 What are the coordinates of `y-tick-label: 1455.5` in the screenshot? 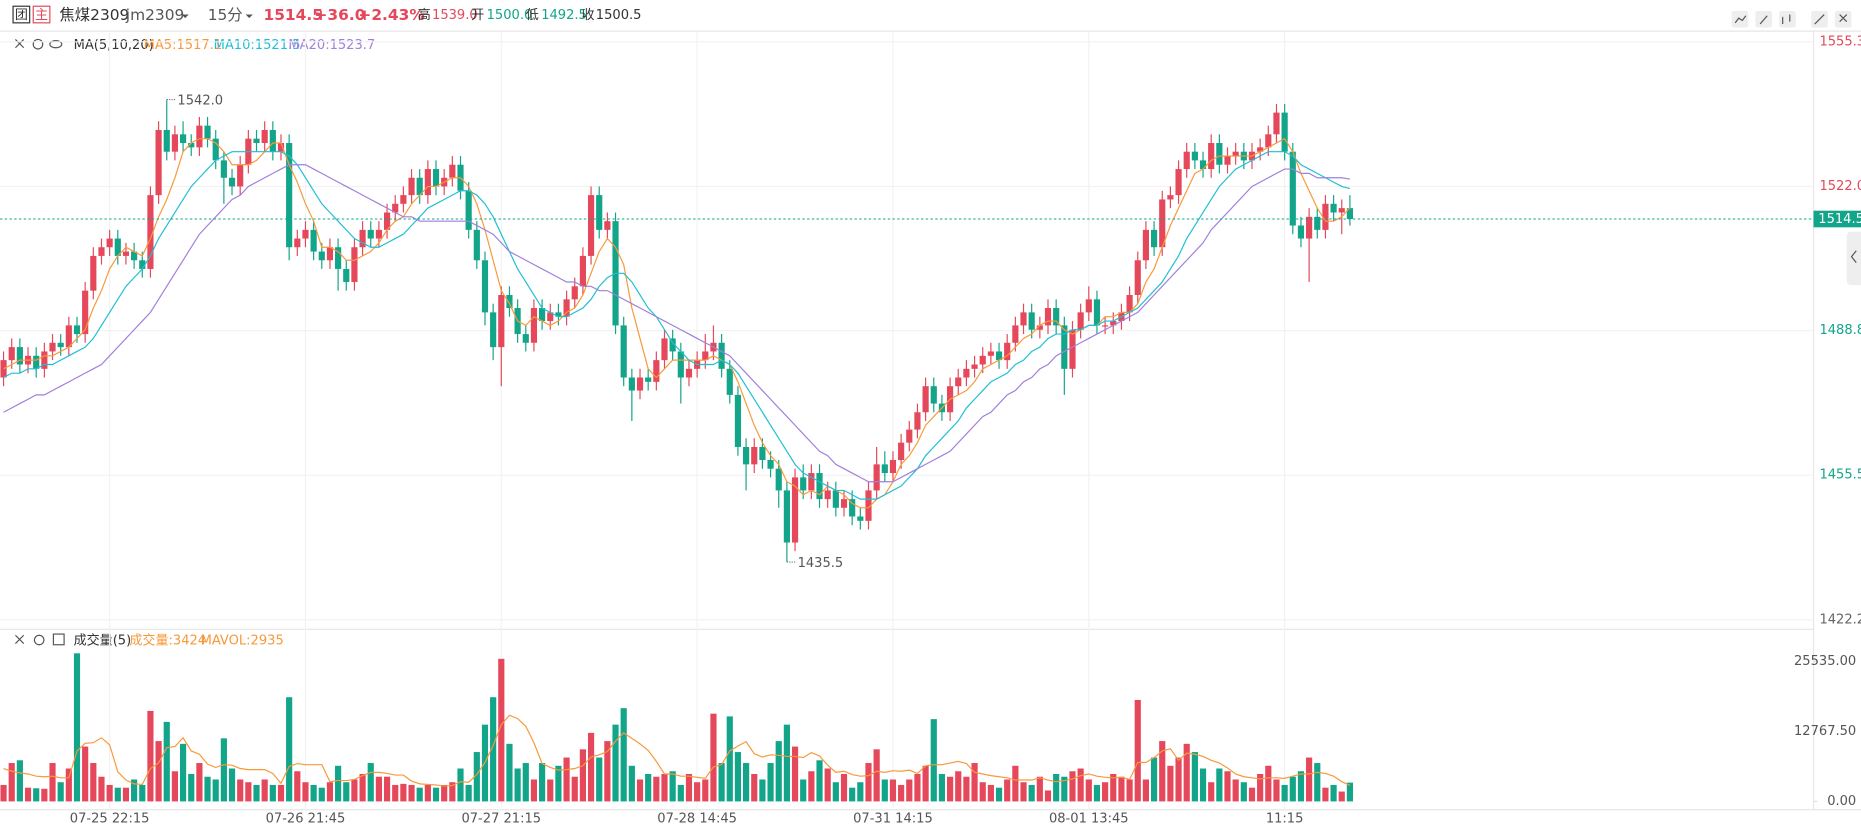 It's located at (1840, 475).